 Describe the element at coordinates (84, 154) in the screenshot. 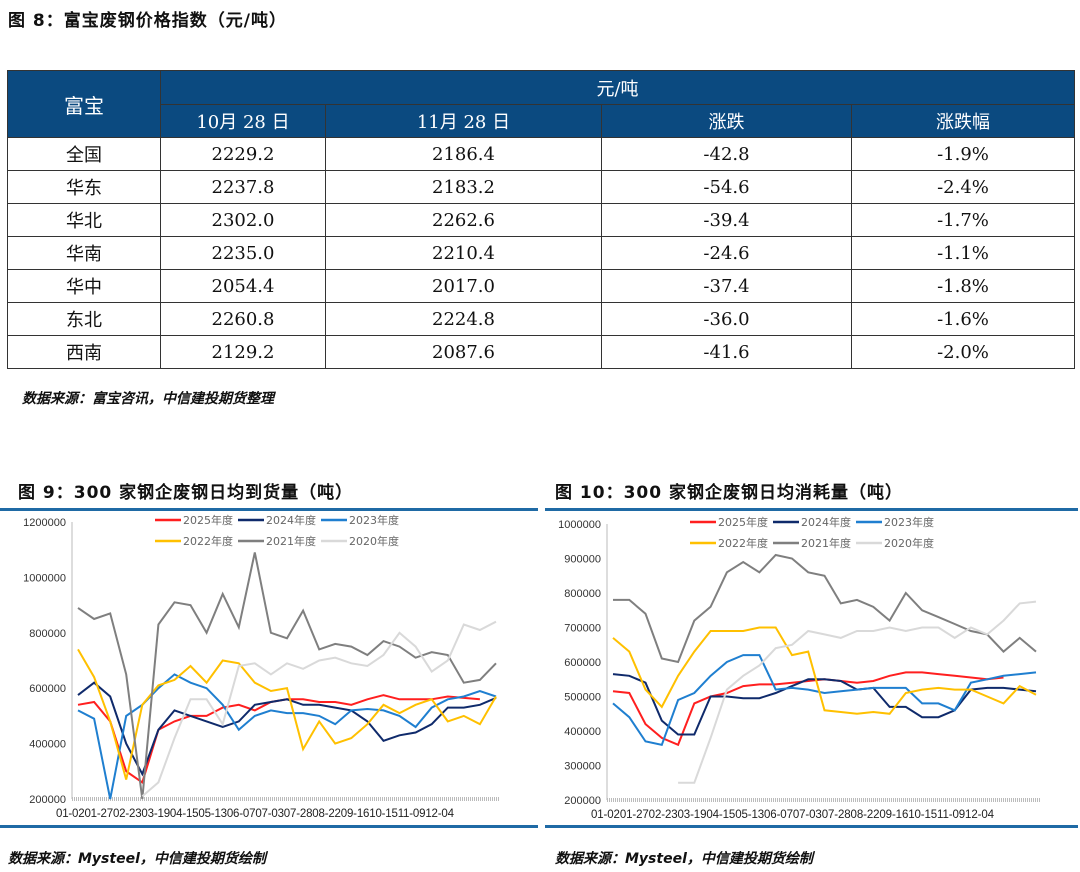

I see `region-cell: 全国` at that location.